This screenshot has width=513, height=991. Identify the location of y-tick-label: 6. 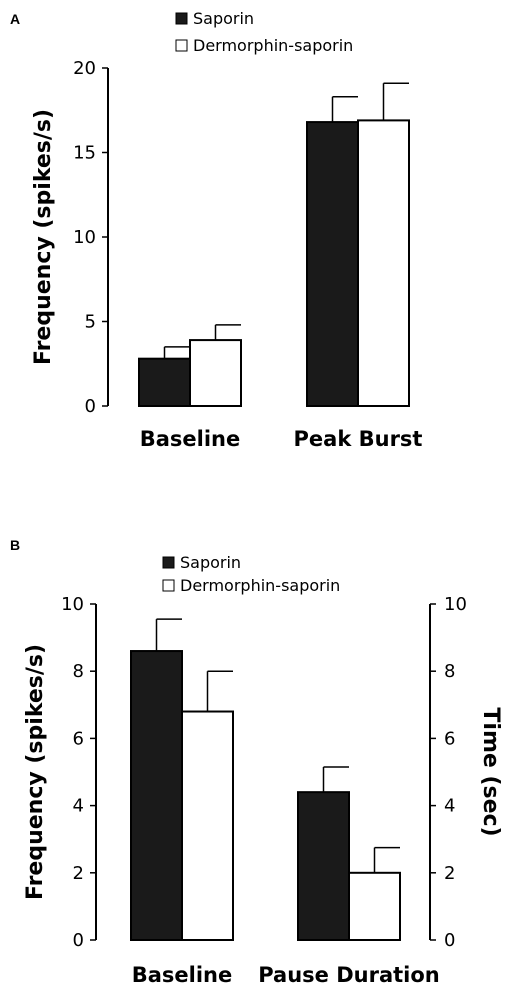
(78, 738).